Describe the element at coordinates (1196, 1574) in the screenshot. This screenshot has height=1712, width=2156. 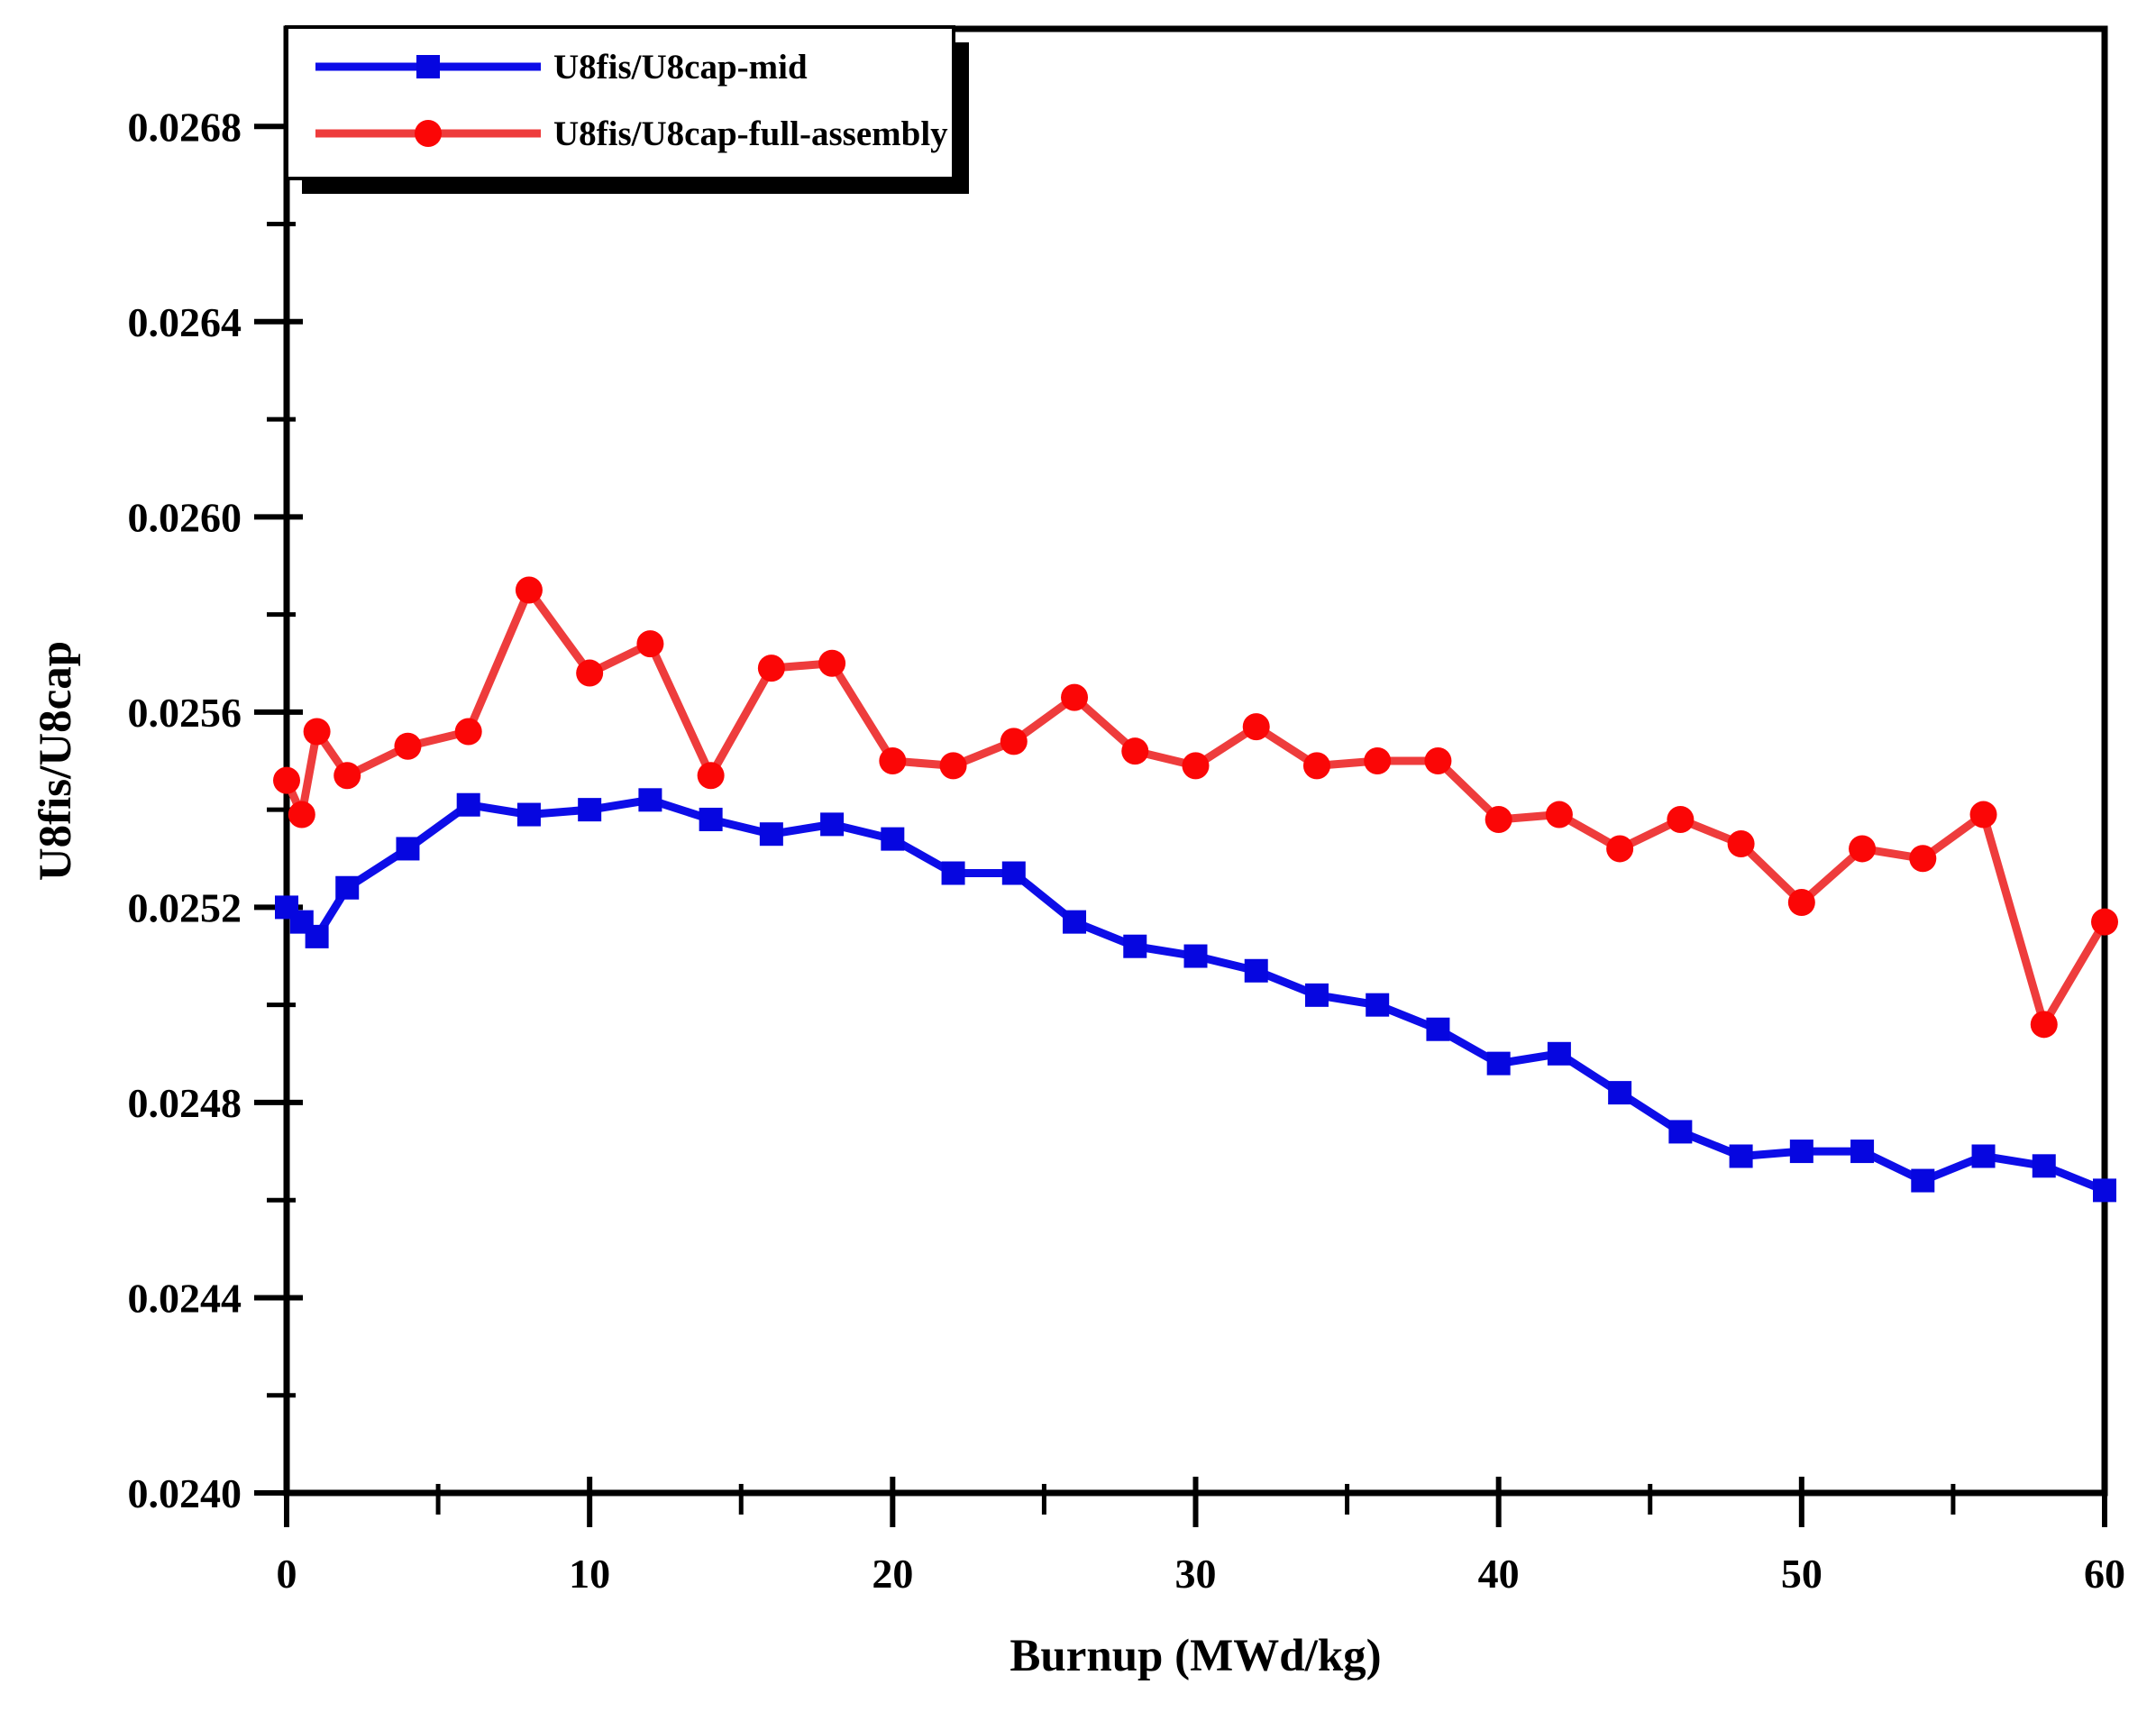
I see `x-tick-label: 30` at that location.